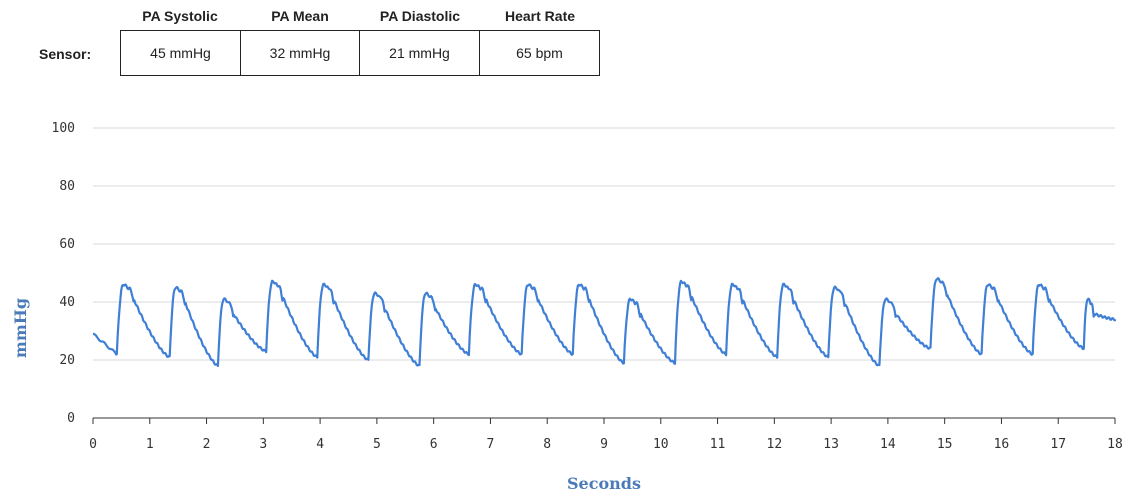 This screenshot has width=1135, height=492. I want to click on y-tick-label: 60, so click(67, 244).